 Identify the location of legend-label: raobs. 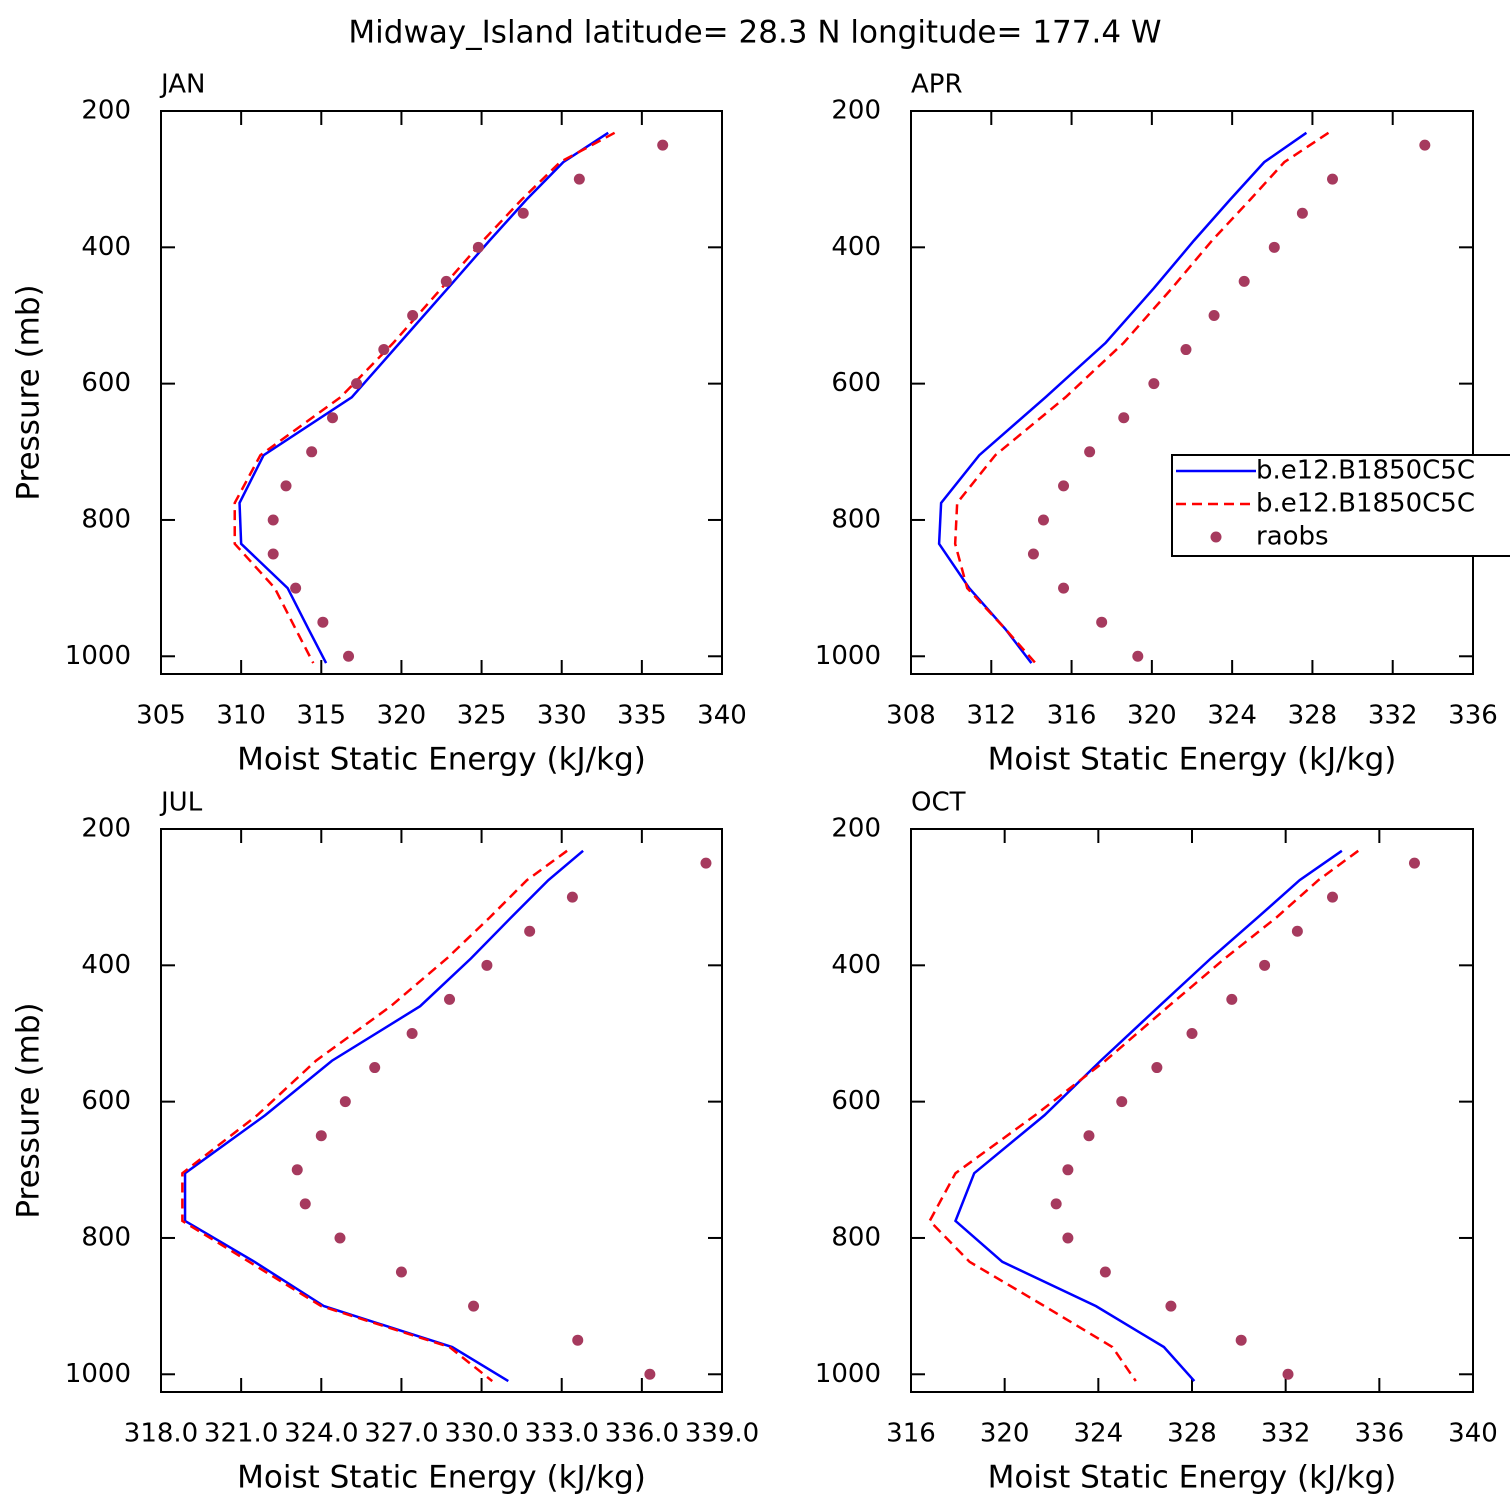
(1292, 537).